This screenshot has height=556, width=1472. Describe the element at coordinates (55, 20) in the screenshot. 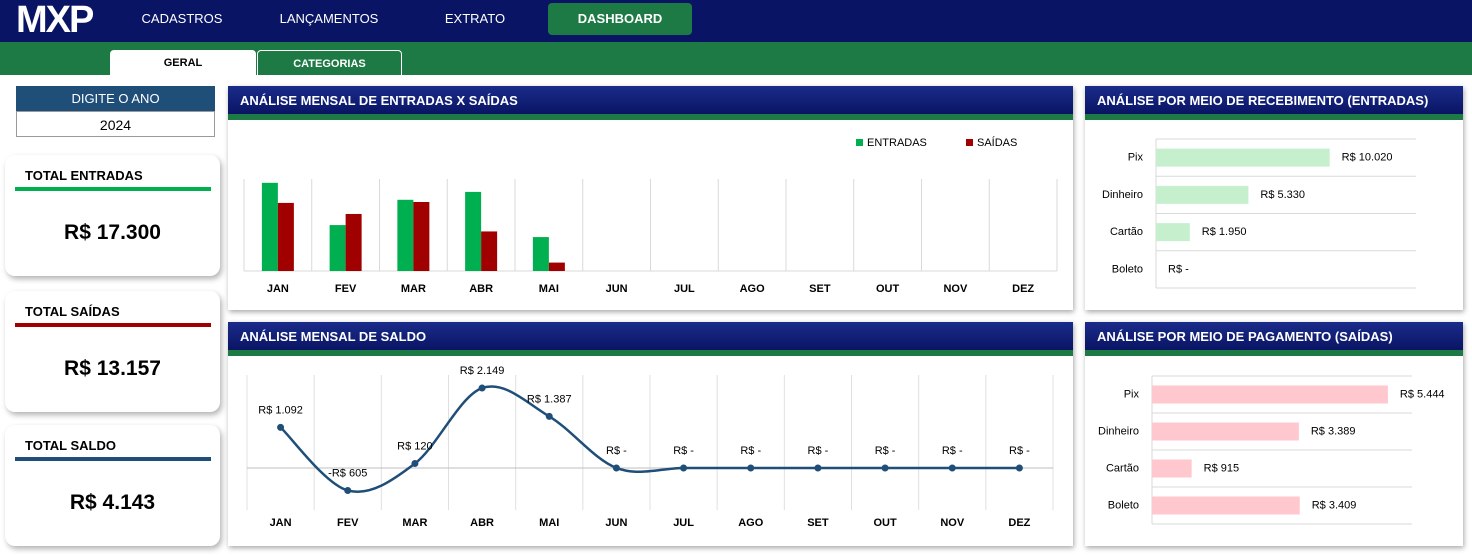

I see `logo: MXP` at that location.